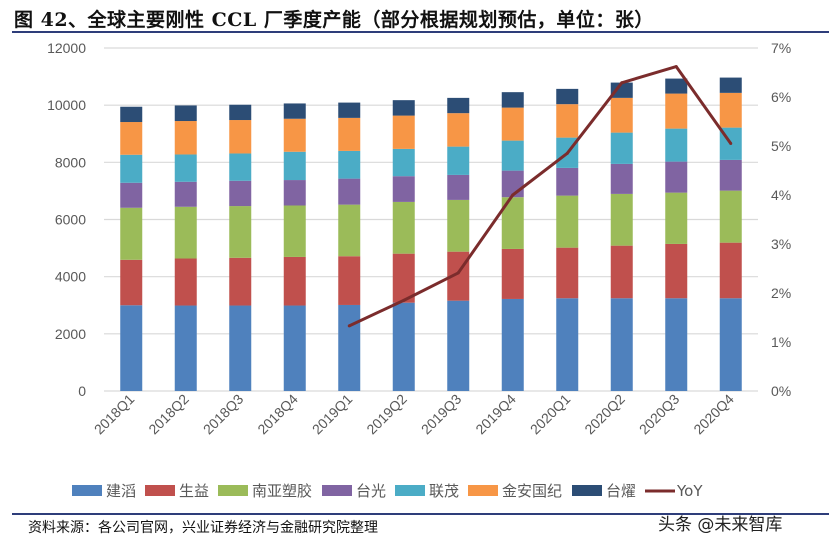  I want to click on x-tick-label: 2020Q3, so click(659, 414).